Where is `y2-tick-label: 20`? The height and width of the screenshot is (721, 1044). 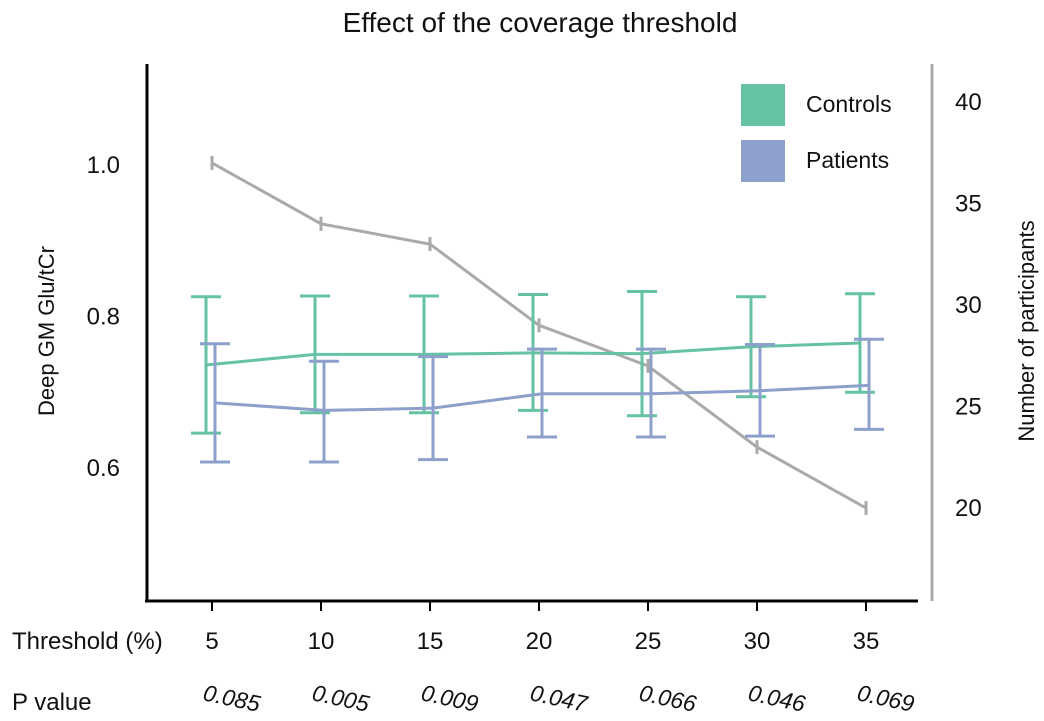 y2-tick-label: 20 is located at coordinates (968, 508).